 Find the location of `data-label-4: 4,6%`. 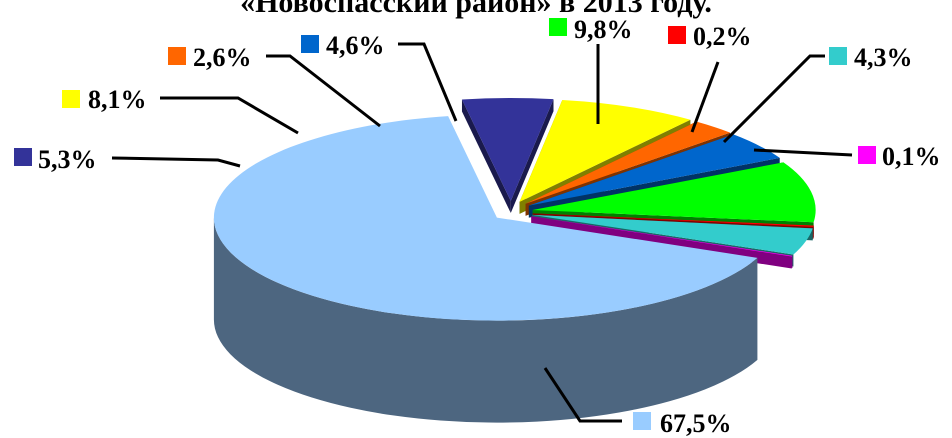

data-label-4: 4,6% is located at coordinates (355, 45).